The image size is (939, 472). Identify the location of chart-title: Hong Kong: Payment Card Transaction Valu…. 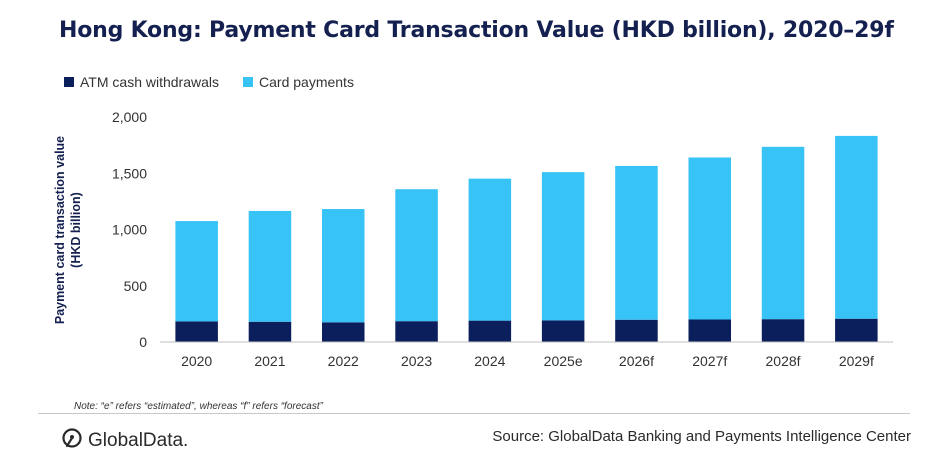
(476, 30).